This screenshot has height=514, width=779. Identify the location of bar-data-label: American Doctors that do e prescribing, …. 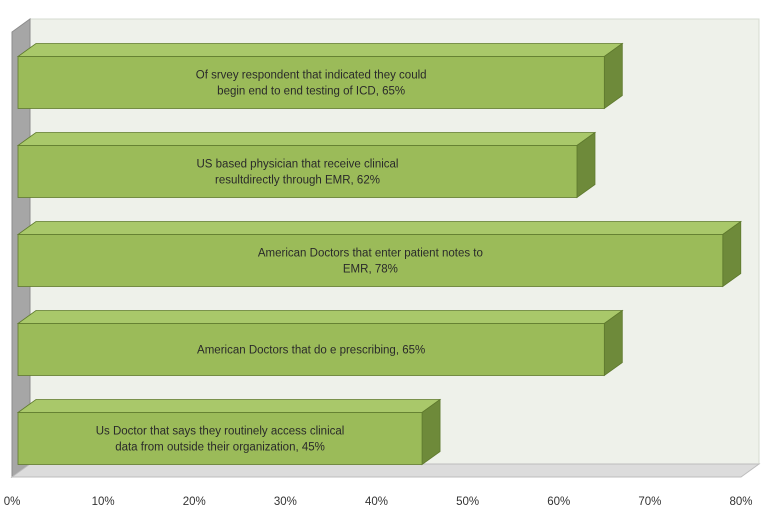
(311, 351).